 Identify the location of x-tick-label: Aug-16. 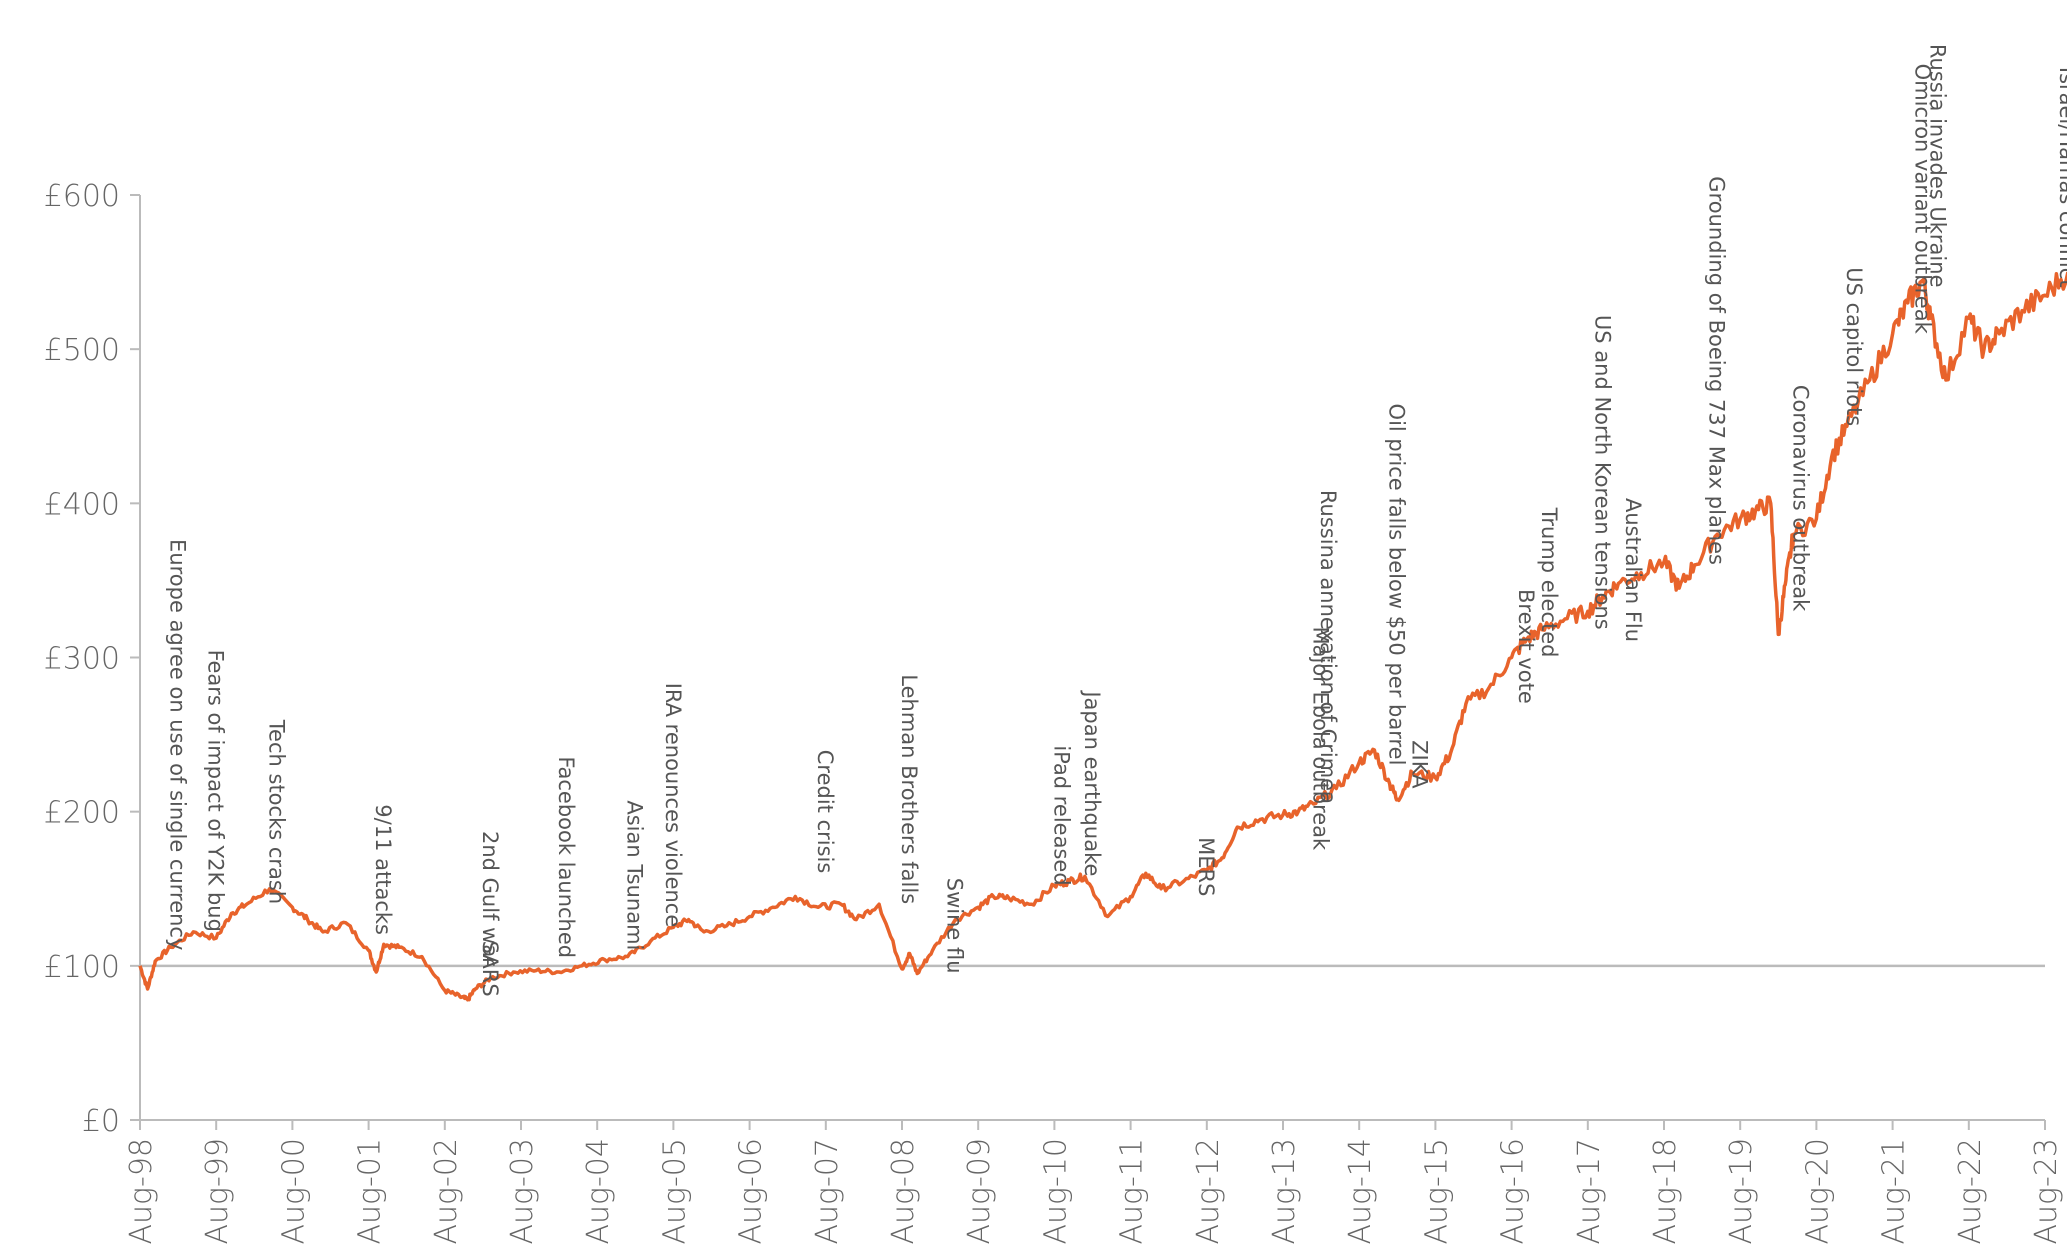
(1513, 1191).